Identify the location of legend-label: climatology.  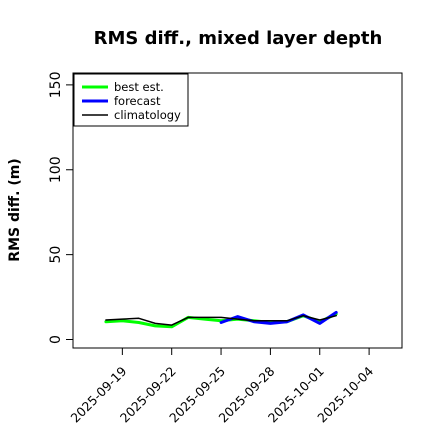
(147, 115).